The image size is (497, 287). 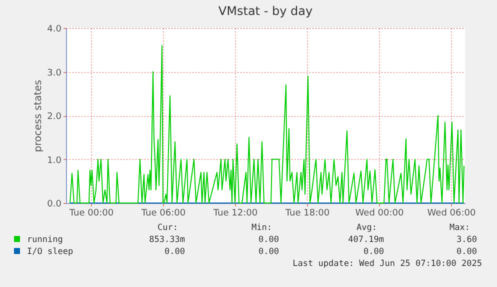 I want to click on text: 853.33m, so click(x=167, y=240).